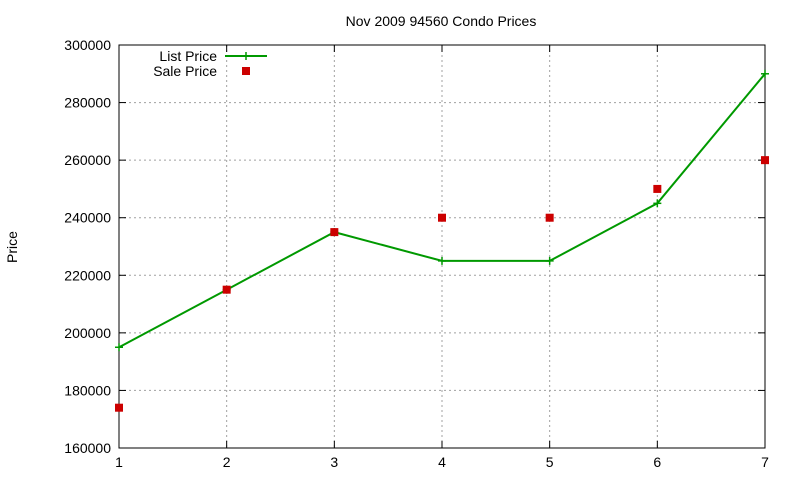 The image size is (800, 480). Describe the element at coordinates (87, 448) in the screenshot. I see `y-tick-label: 160000` at that location.